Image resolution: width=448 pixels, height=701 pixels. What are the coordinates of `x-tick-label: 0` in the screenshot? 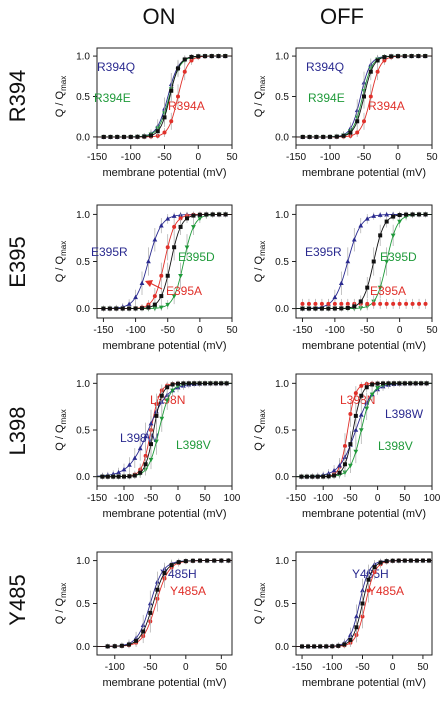 It's located at (398, 157).